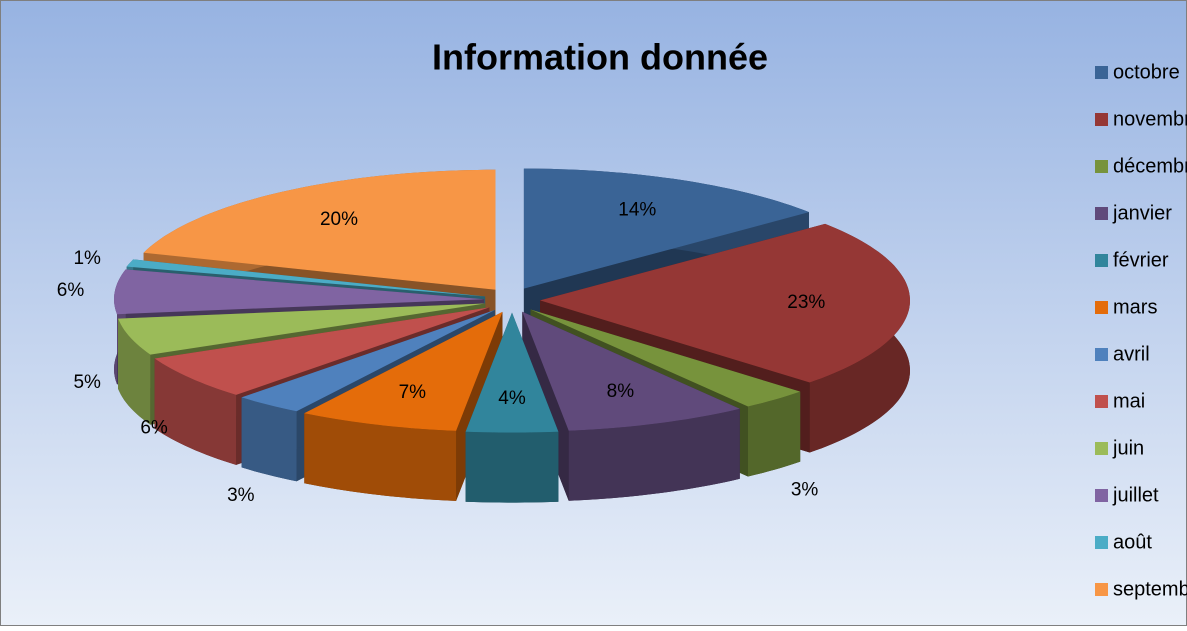 This screenshot has height=631, width=1187. I want to click on data-label: 5%, so click(87, 382).